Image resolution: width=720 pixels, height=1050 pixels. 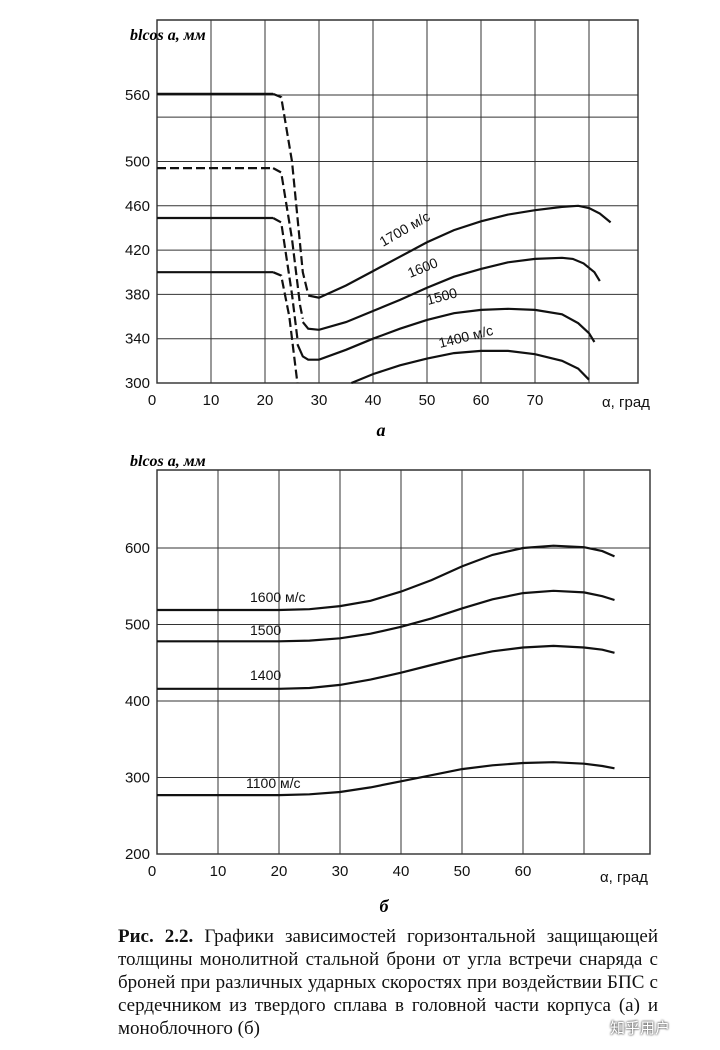 What do you see at coordinates (265, 630) in the screenshot?
I see `series-label-b-1: 1500` at bounding box center [265, 630].